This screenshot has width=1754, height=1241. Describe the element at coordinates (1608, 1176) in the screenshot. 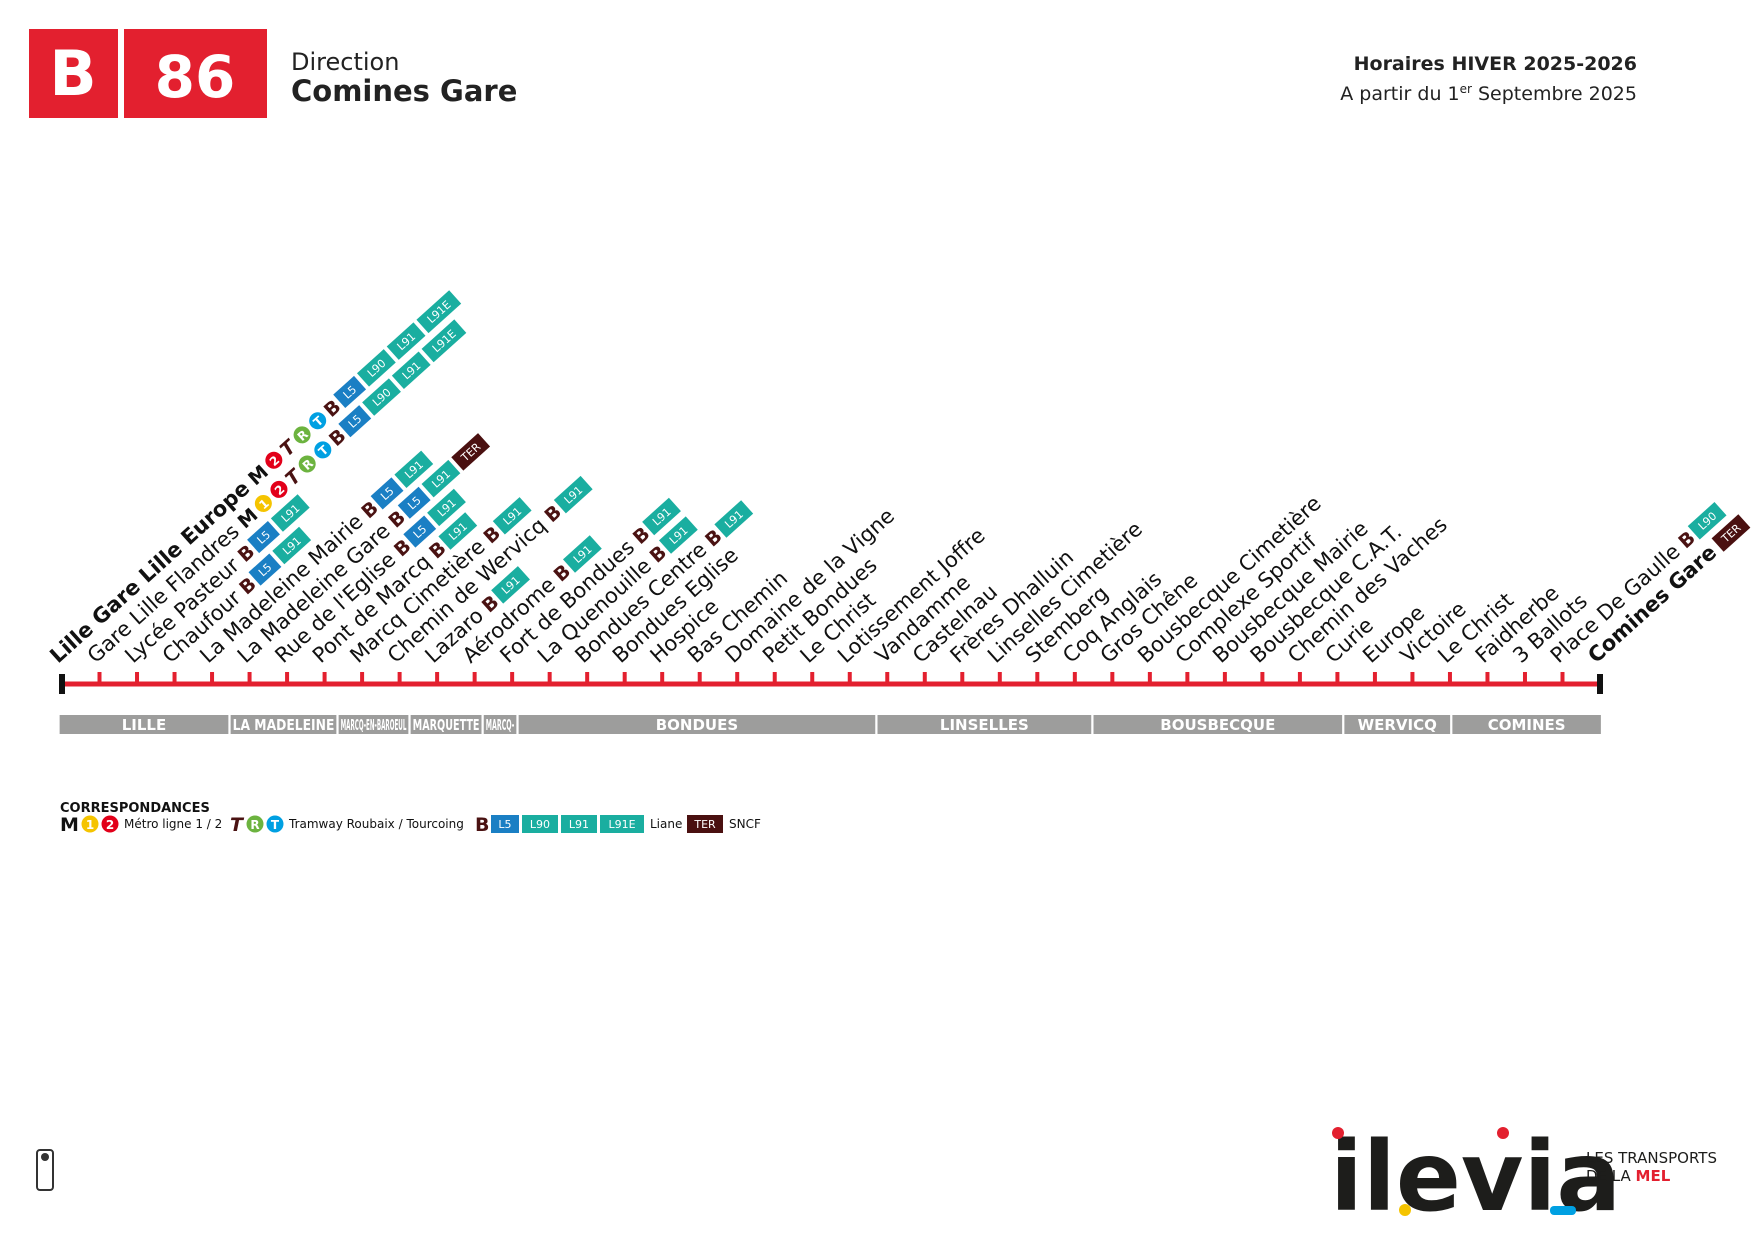

I see `tagline-part: DE LA` at that location.